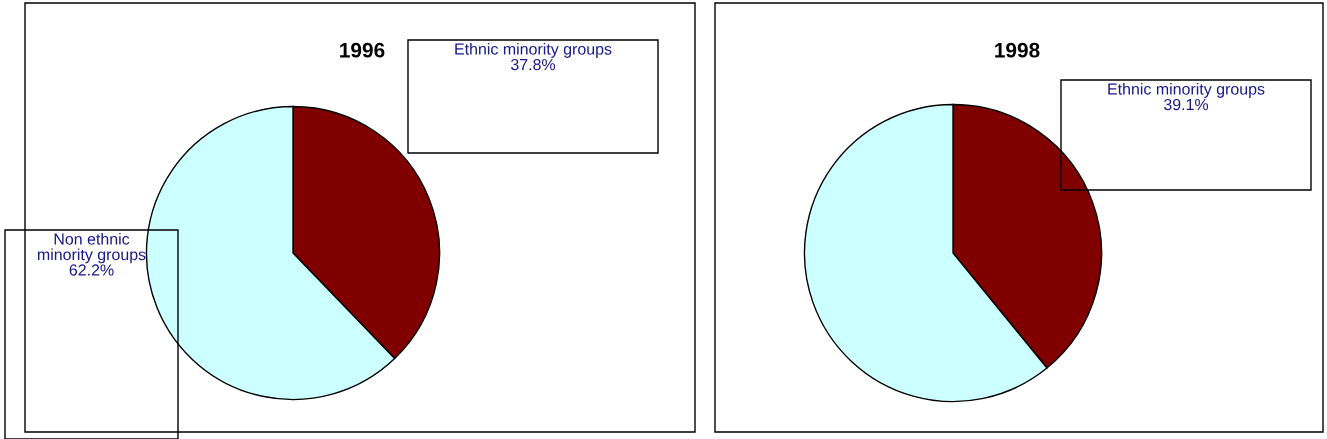  Describe the element at coordinates (1017, 50) in the screenshot. I see `chart-title: 1998` at that location.